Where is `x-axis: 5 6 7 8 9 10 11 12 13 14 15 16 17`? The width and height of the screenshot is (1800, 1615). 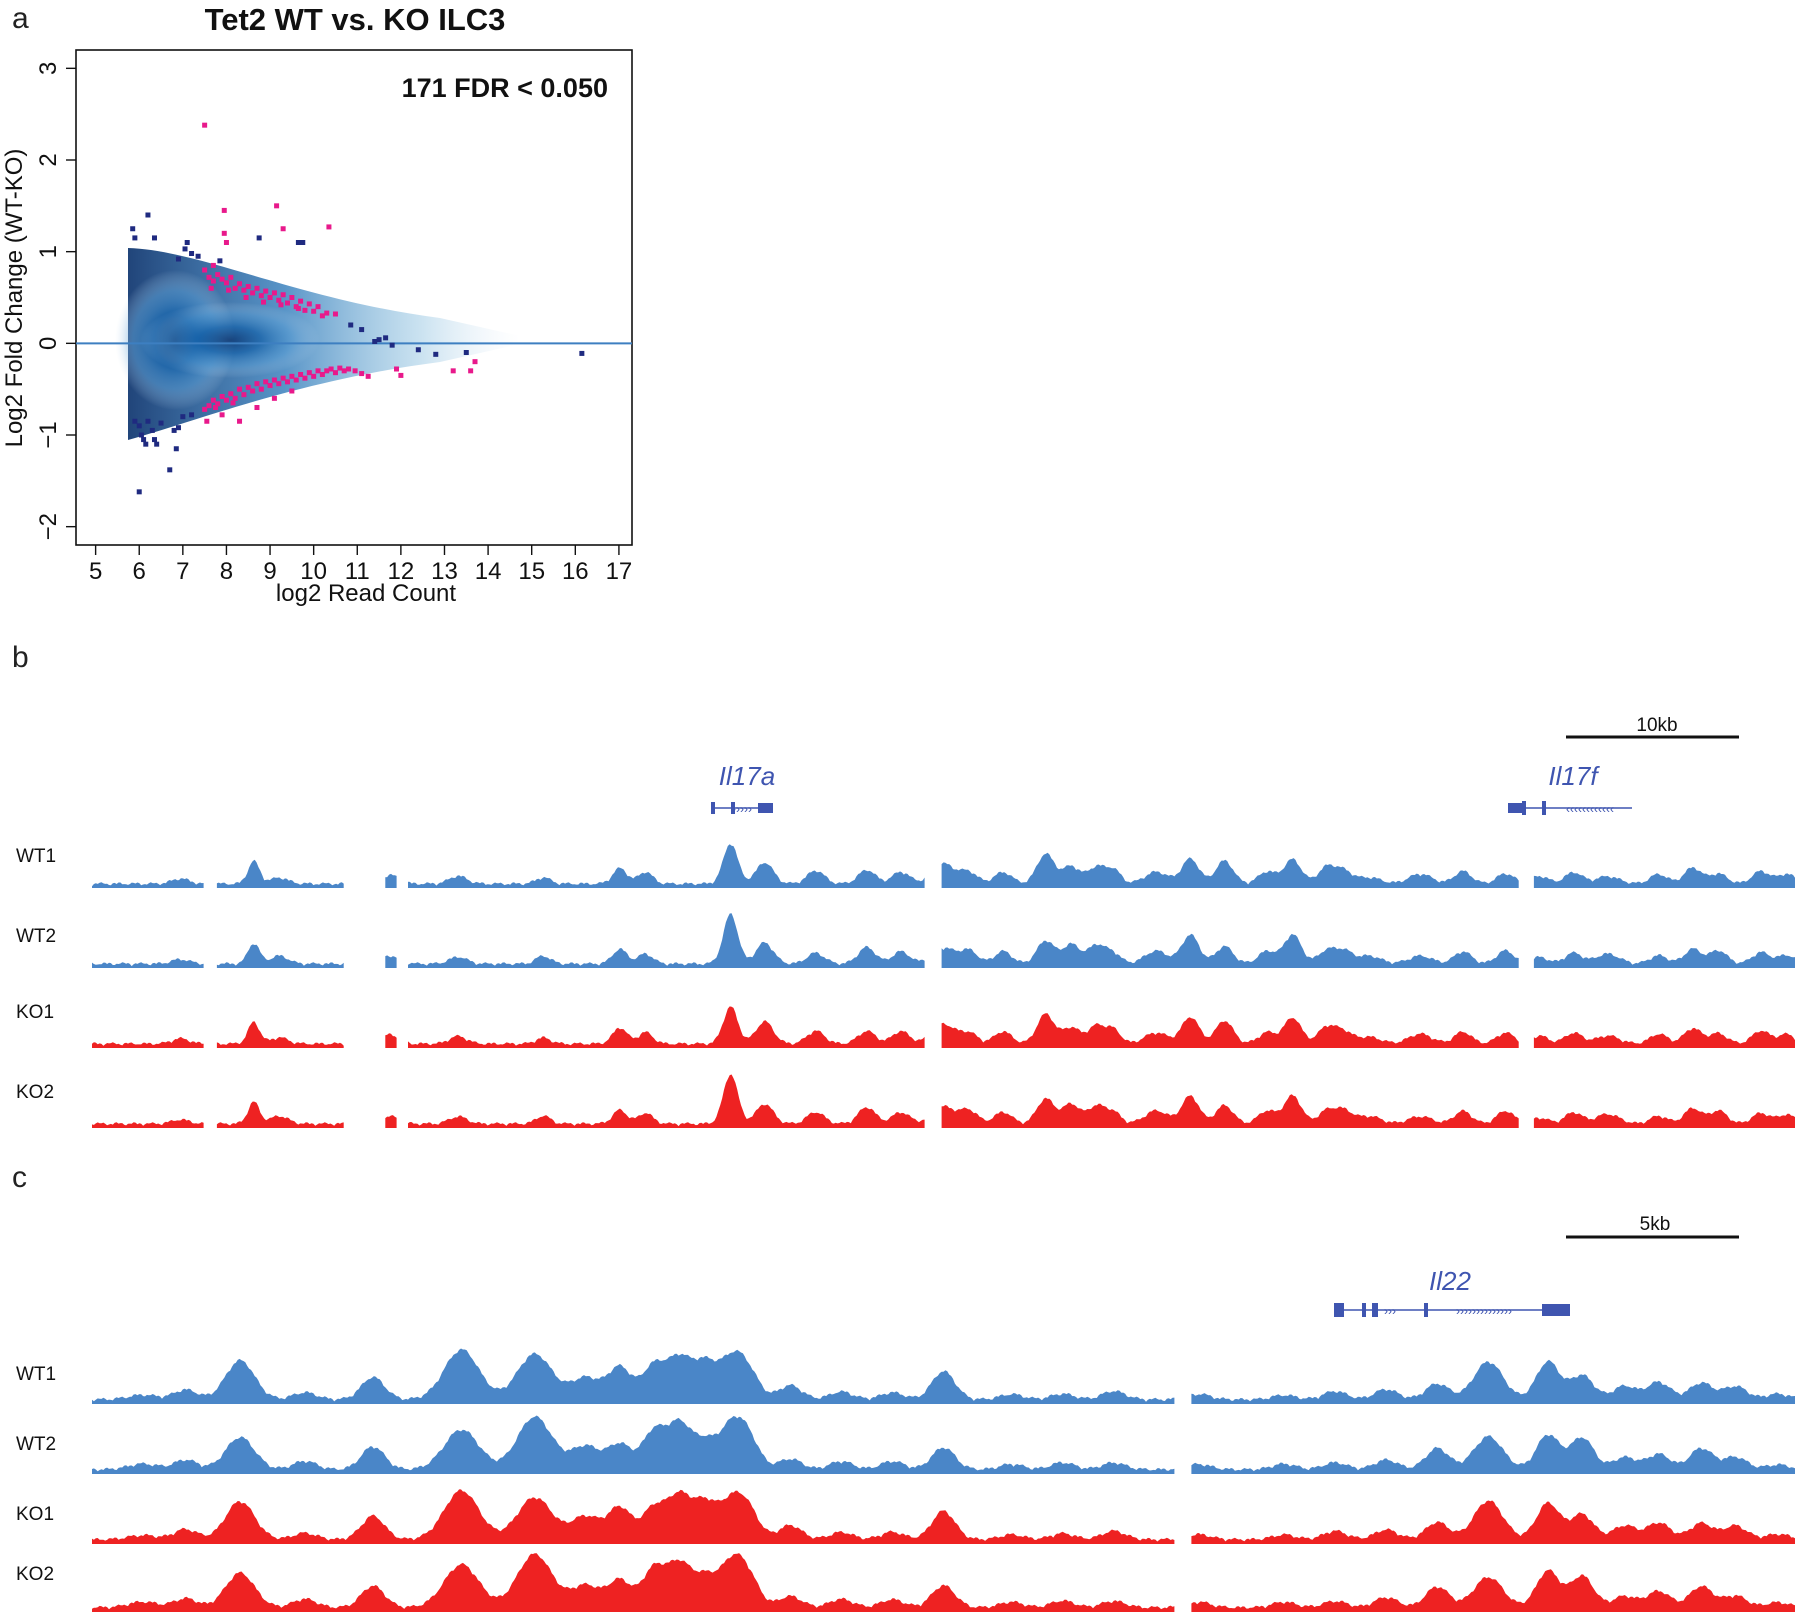
x-axis: 5 6 7 8 9 10 11 12 13 14 15 16 17 is located at coordinates (360, 565).